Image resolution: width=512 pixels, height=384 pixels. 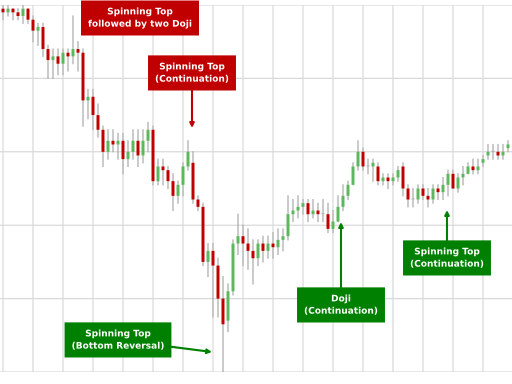 What do you see at coordinates (140, 18) in the screenshot?
I see `annotation: Spinning Top followed by two Doji` at bounding box center [140, 18].